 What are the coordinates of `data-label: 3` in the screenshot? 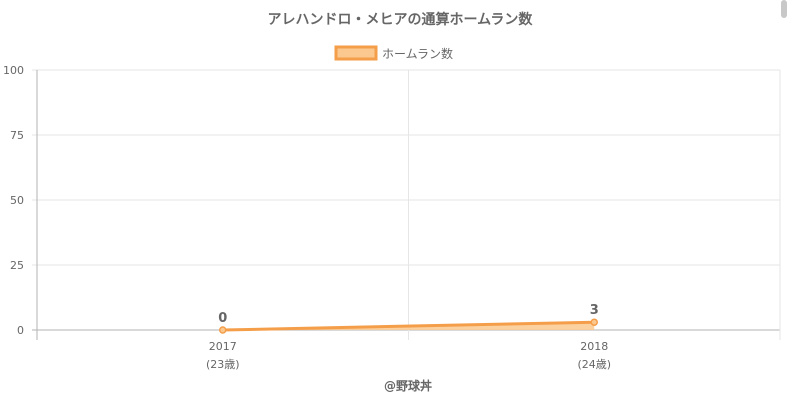 It's located at (594, 310).